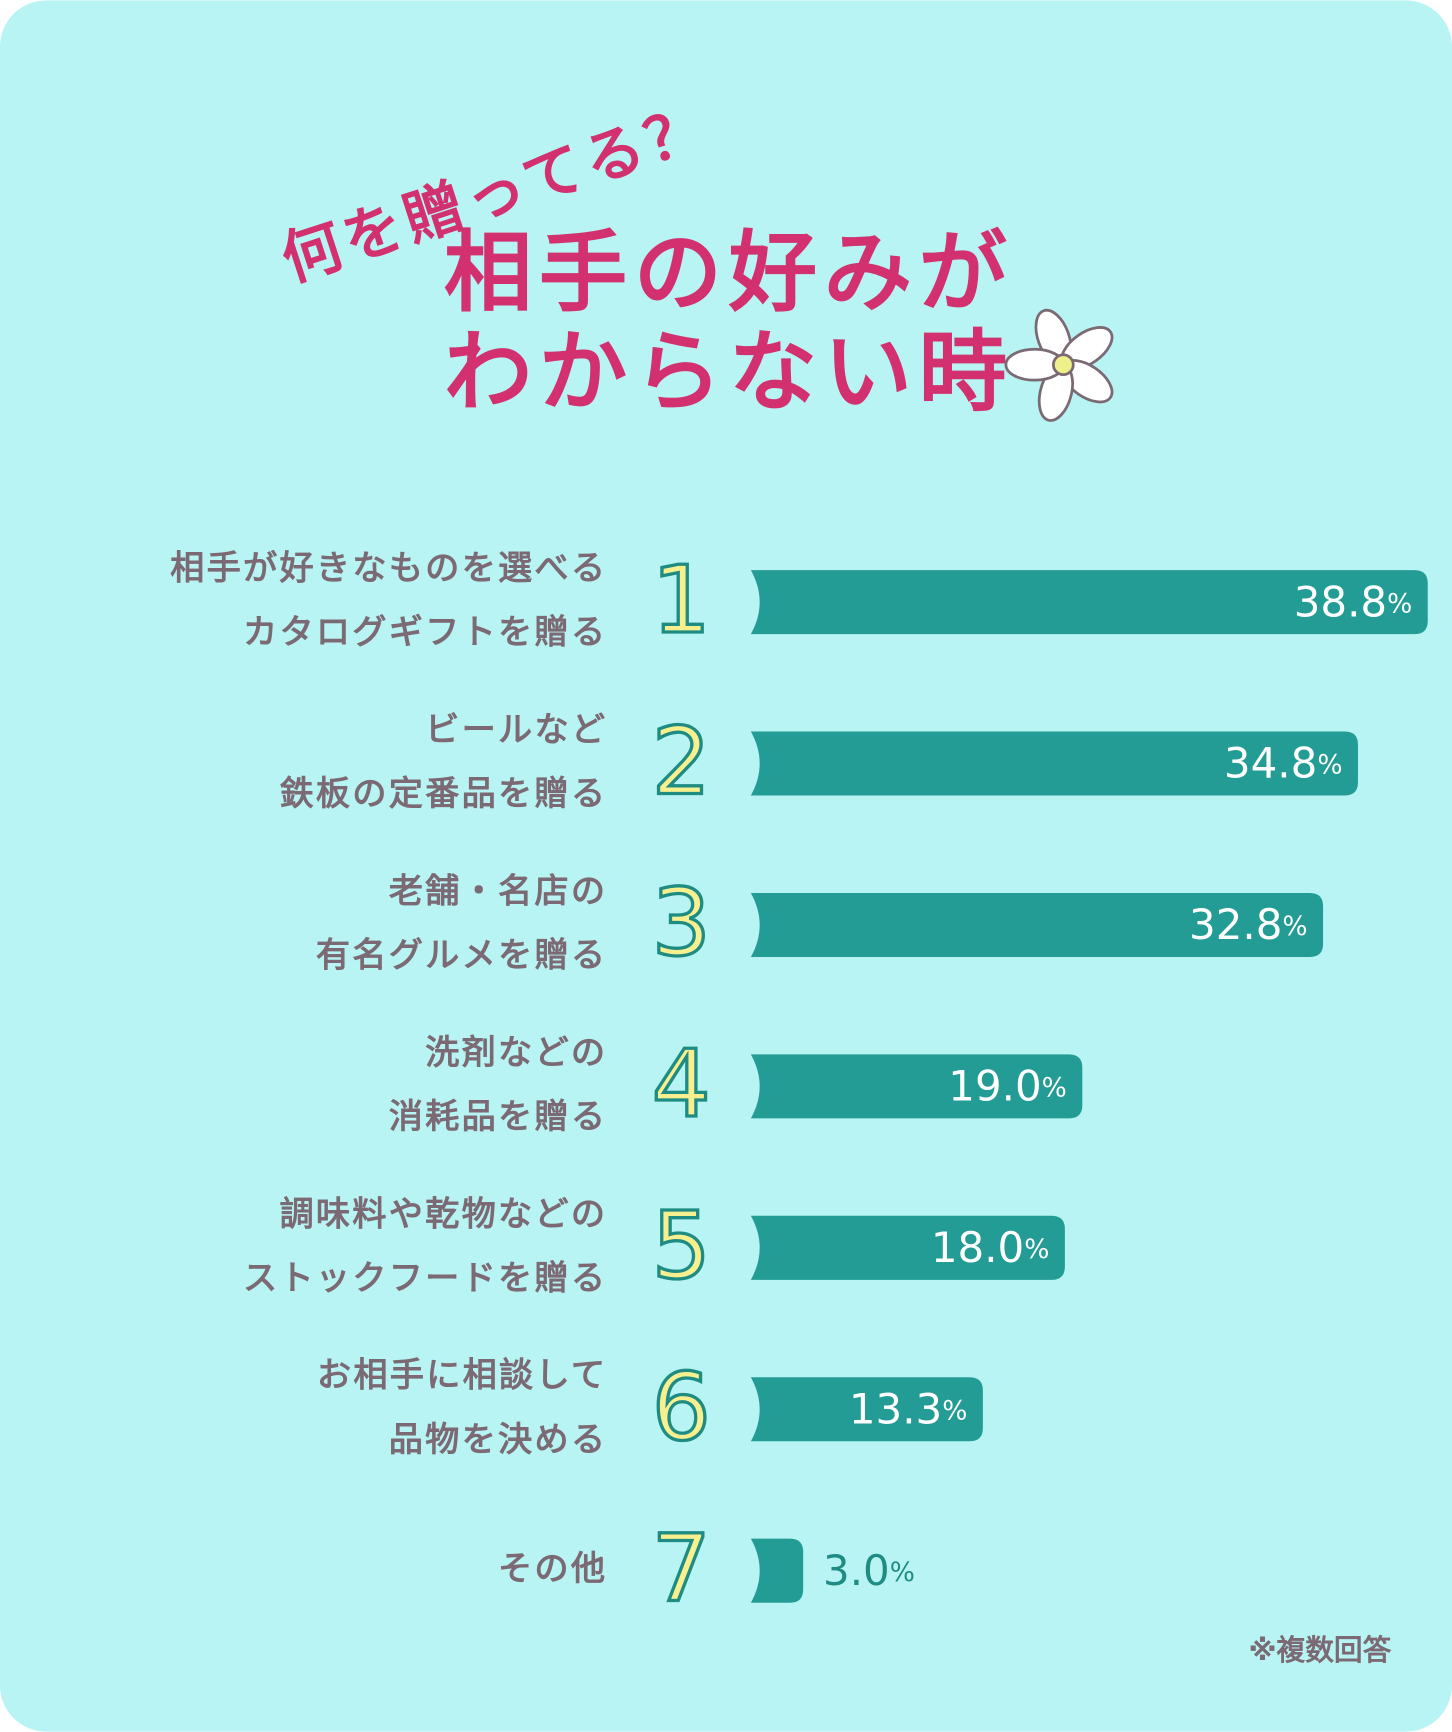 The width and height of the screenshot is (1452, 1732). What do you see at coordinates (681, 923) in the screenshot?
I see `rank-number: 3` at bounding box center [681, 923].